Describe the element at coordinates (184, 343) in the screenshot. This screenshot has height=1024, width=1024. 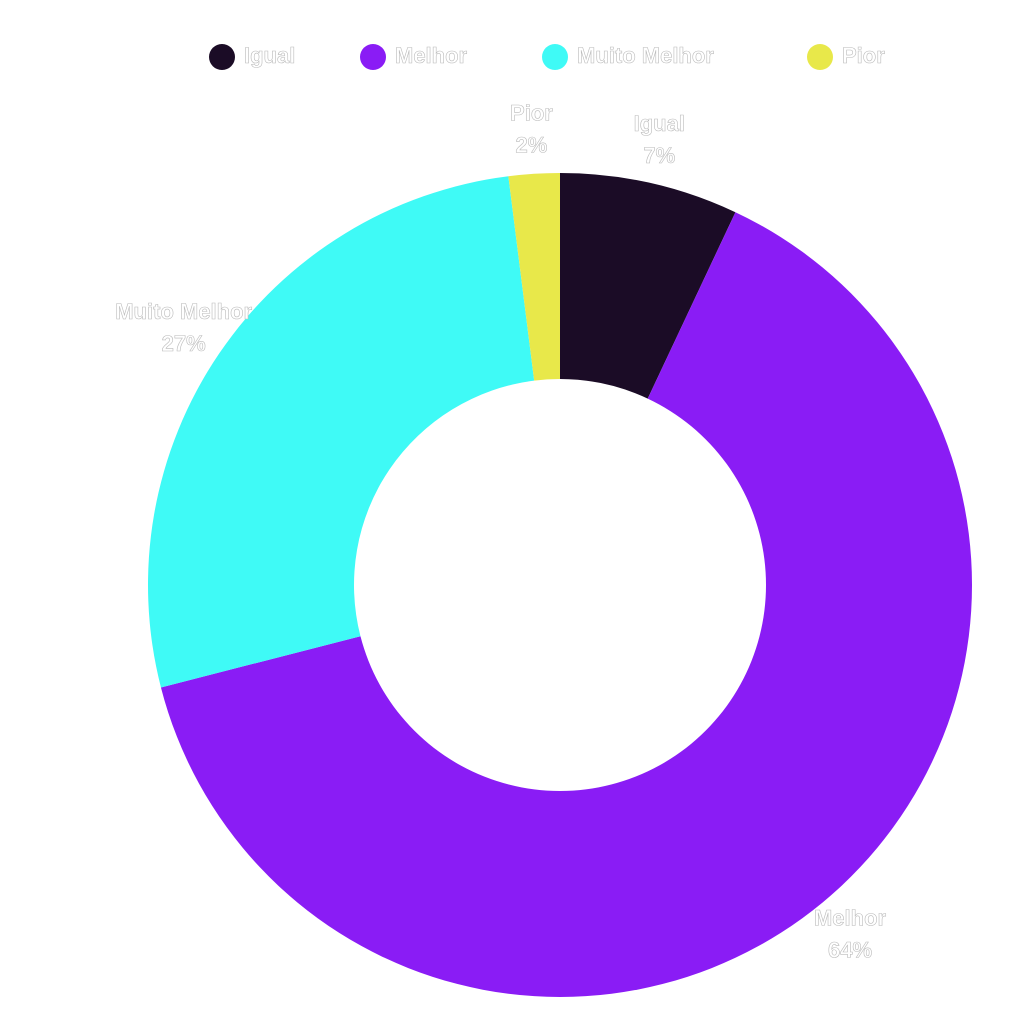
I see `data-label-value: 27%` at that location.